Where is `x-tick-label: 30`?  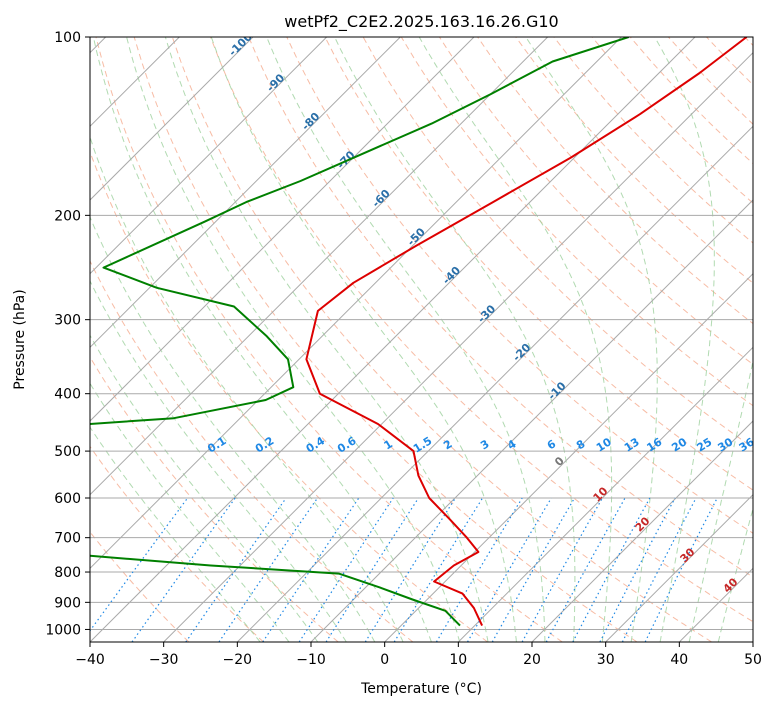
x-tick-label: 30 is located at coordinates (606, 660).